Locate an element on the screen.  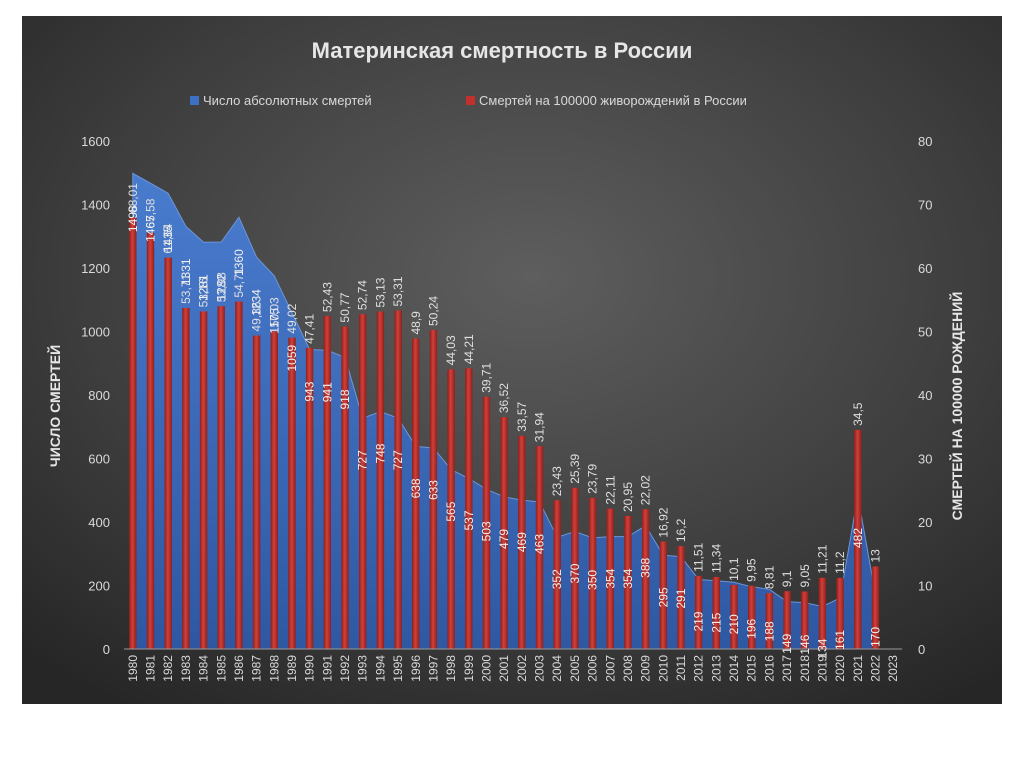
bar-label-1989: 49,02 is located at coordinates (292, 318).